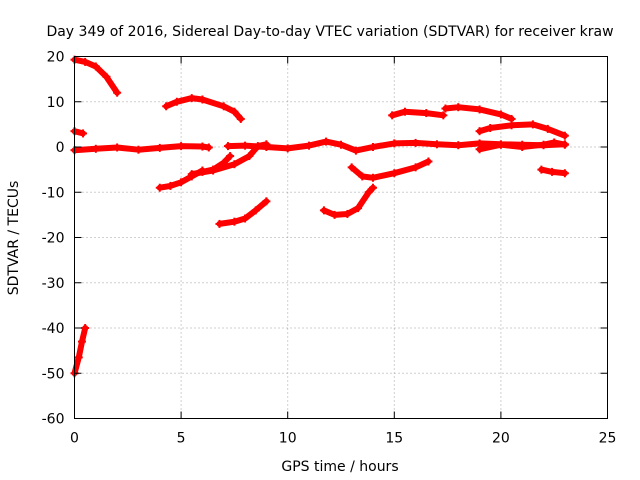 The image size is (640, 480). Describe the element at coordinates (181, 439) in the screenshot. I see `x-tick-label: 5` at that location.